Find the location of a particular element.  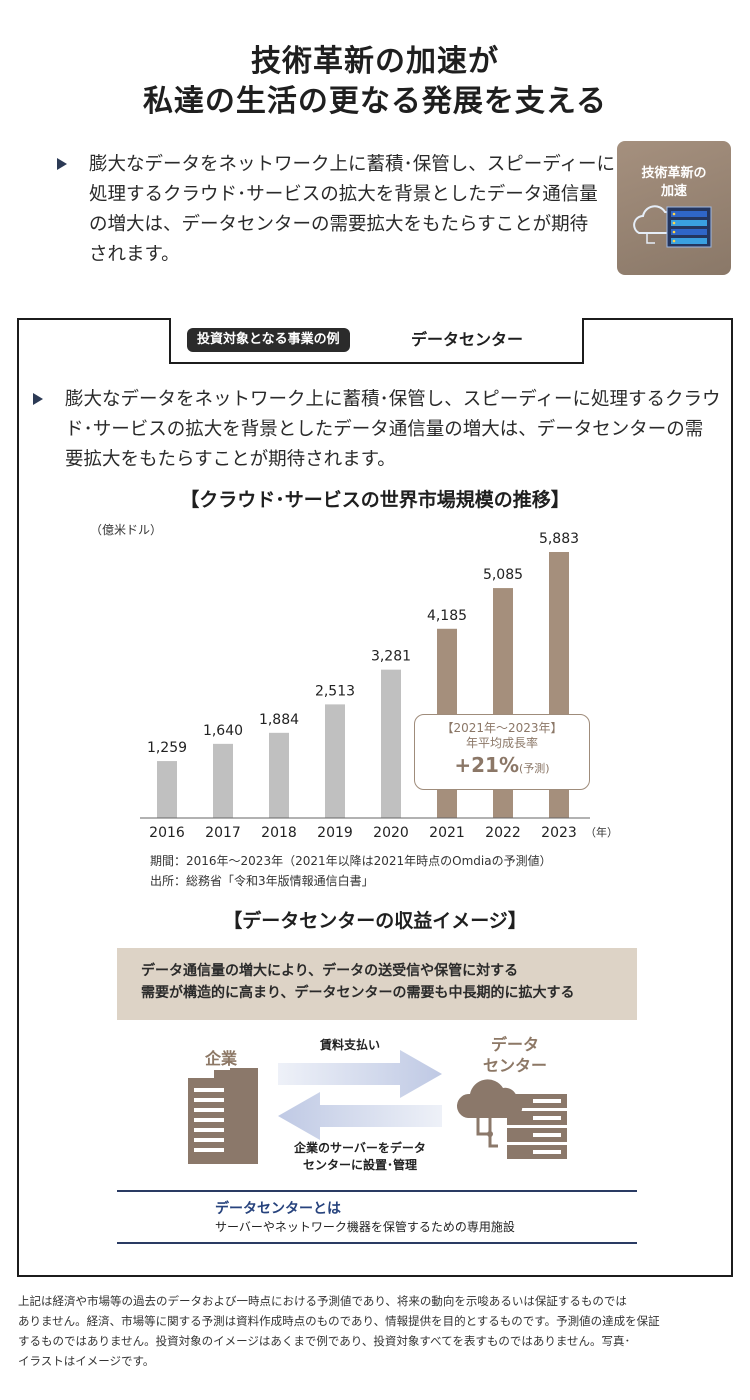

case-name: データセンター is located at coordinates (467, 339).